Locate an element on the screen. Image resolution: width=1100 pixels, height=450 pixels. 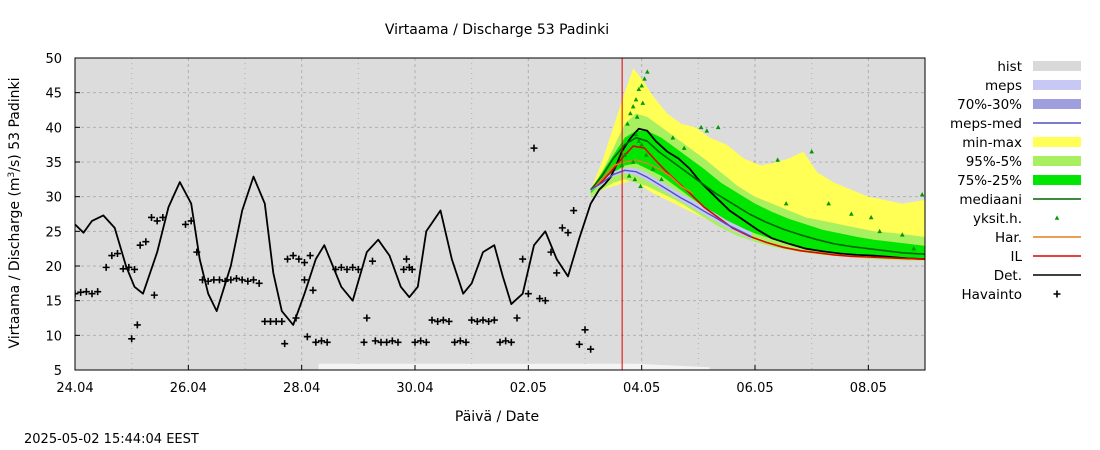
x-tick-label: 24.04 is located at coordinates (74, 388).